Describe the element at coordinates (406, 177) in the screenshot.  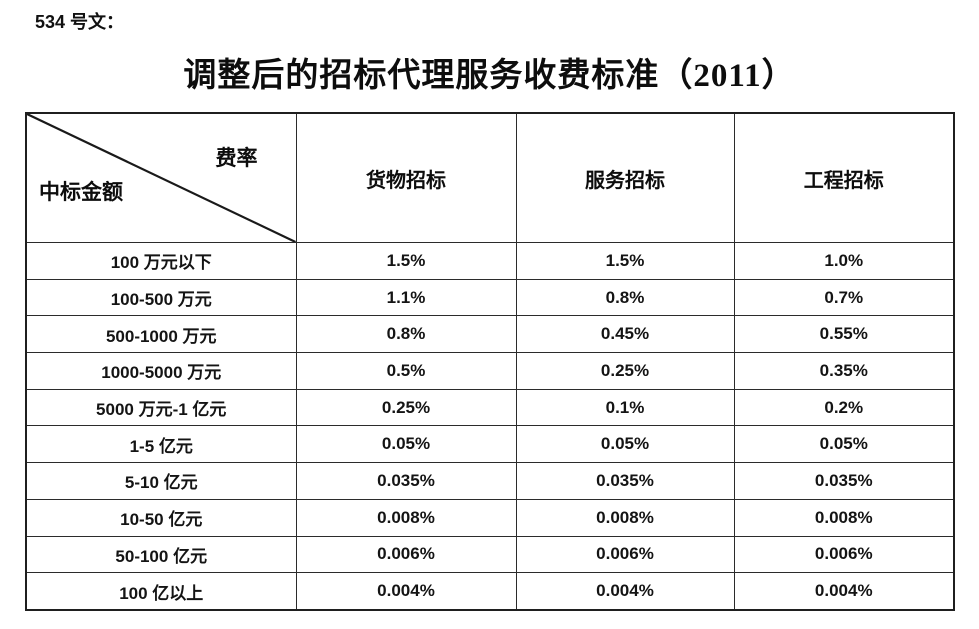
I see `column-header-goods: 货物招标` at that location.